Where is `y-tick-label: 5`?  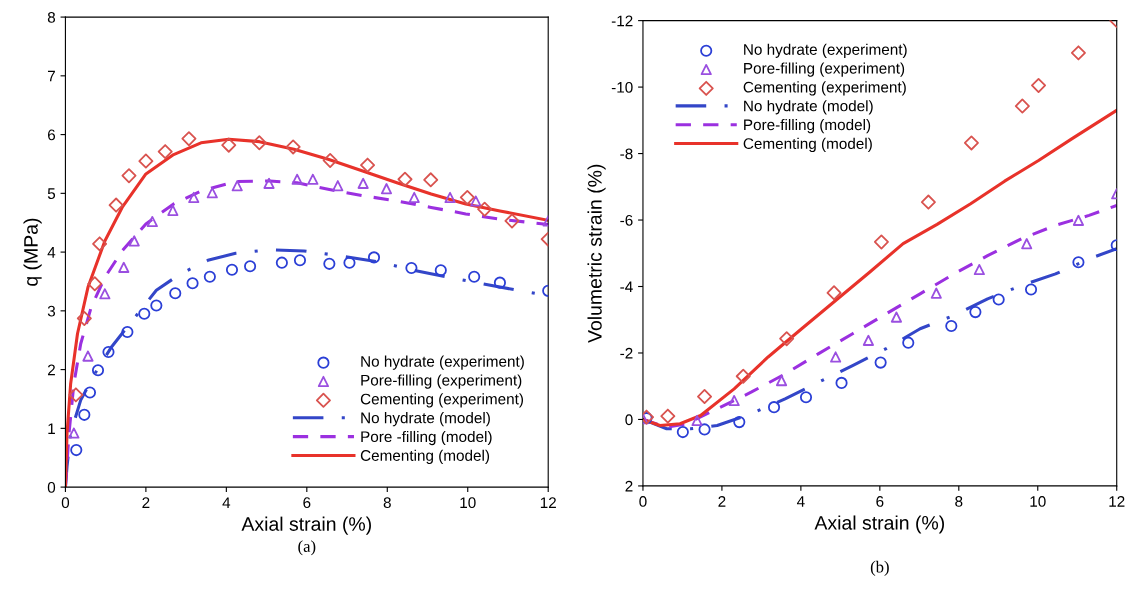
y-tick-label: 5 is located at coordinates (51, 194).